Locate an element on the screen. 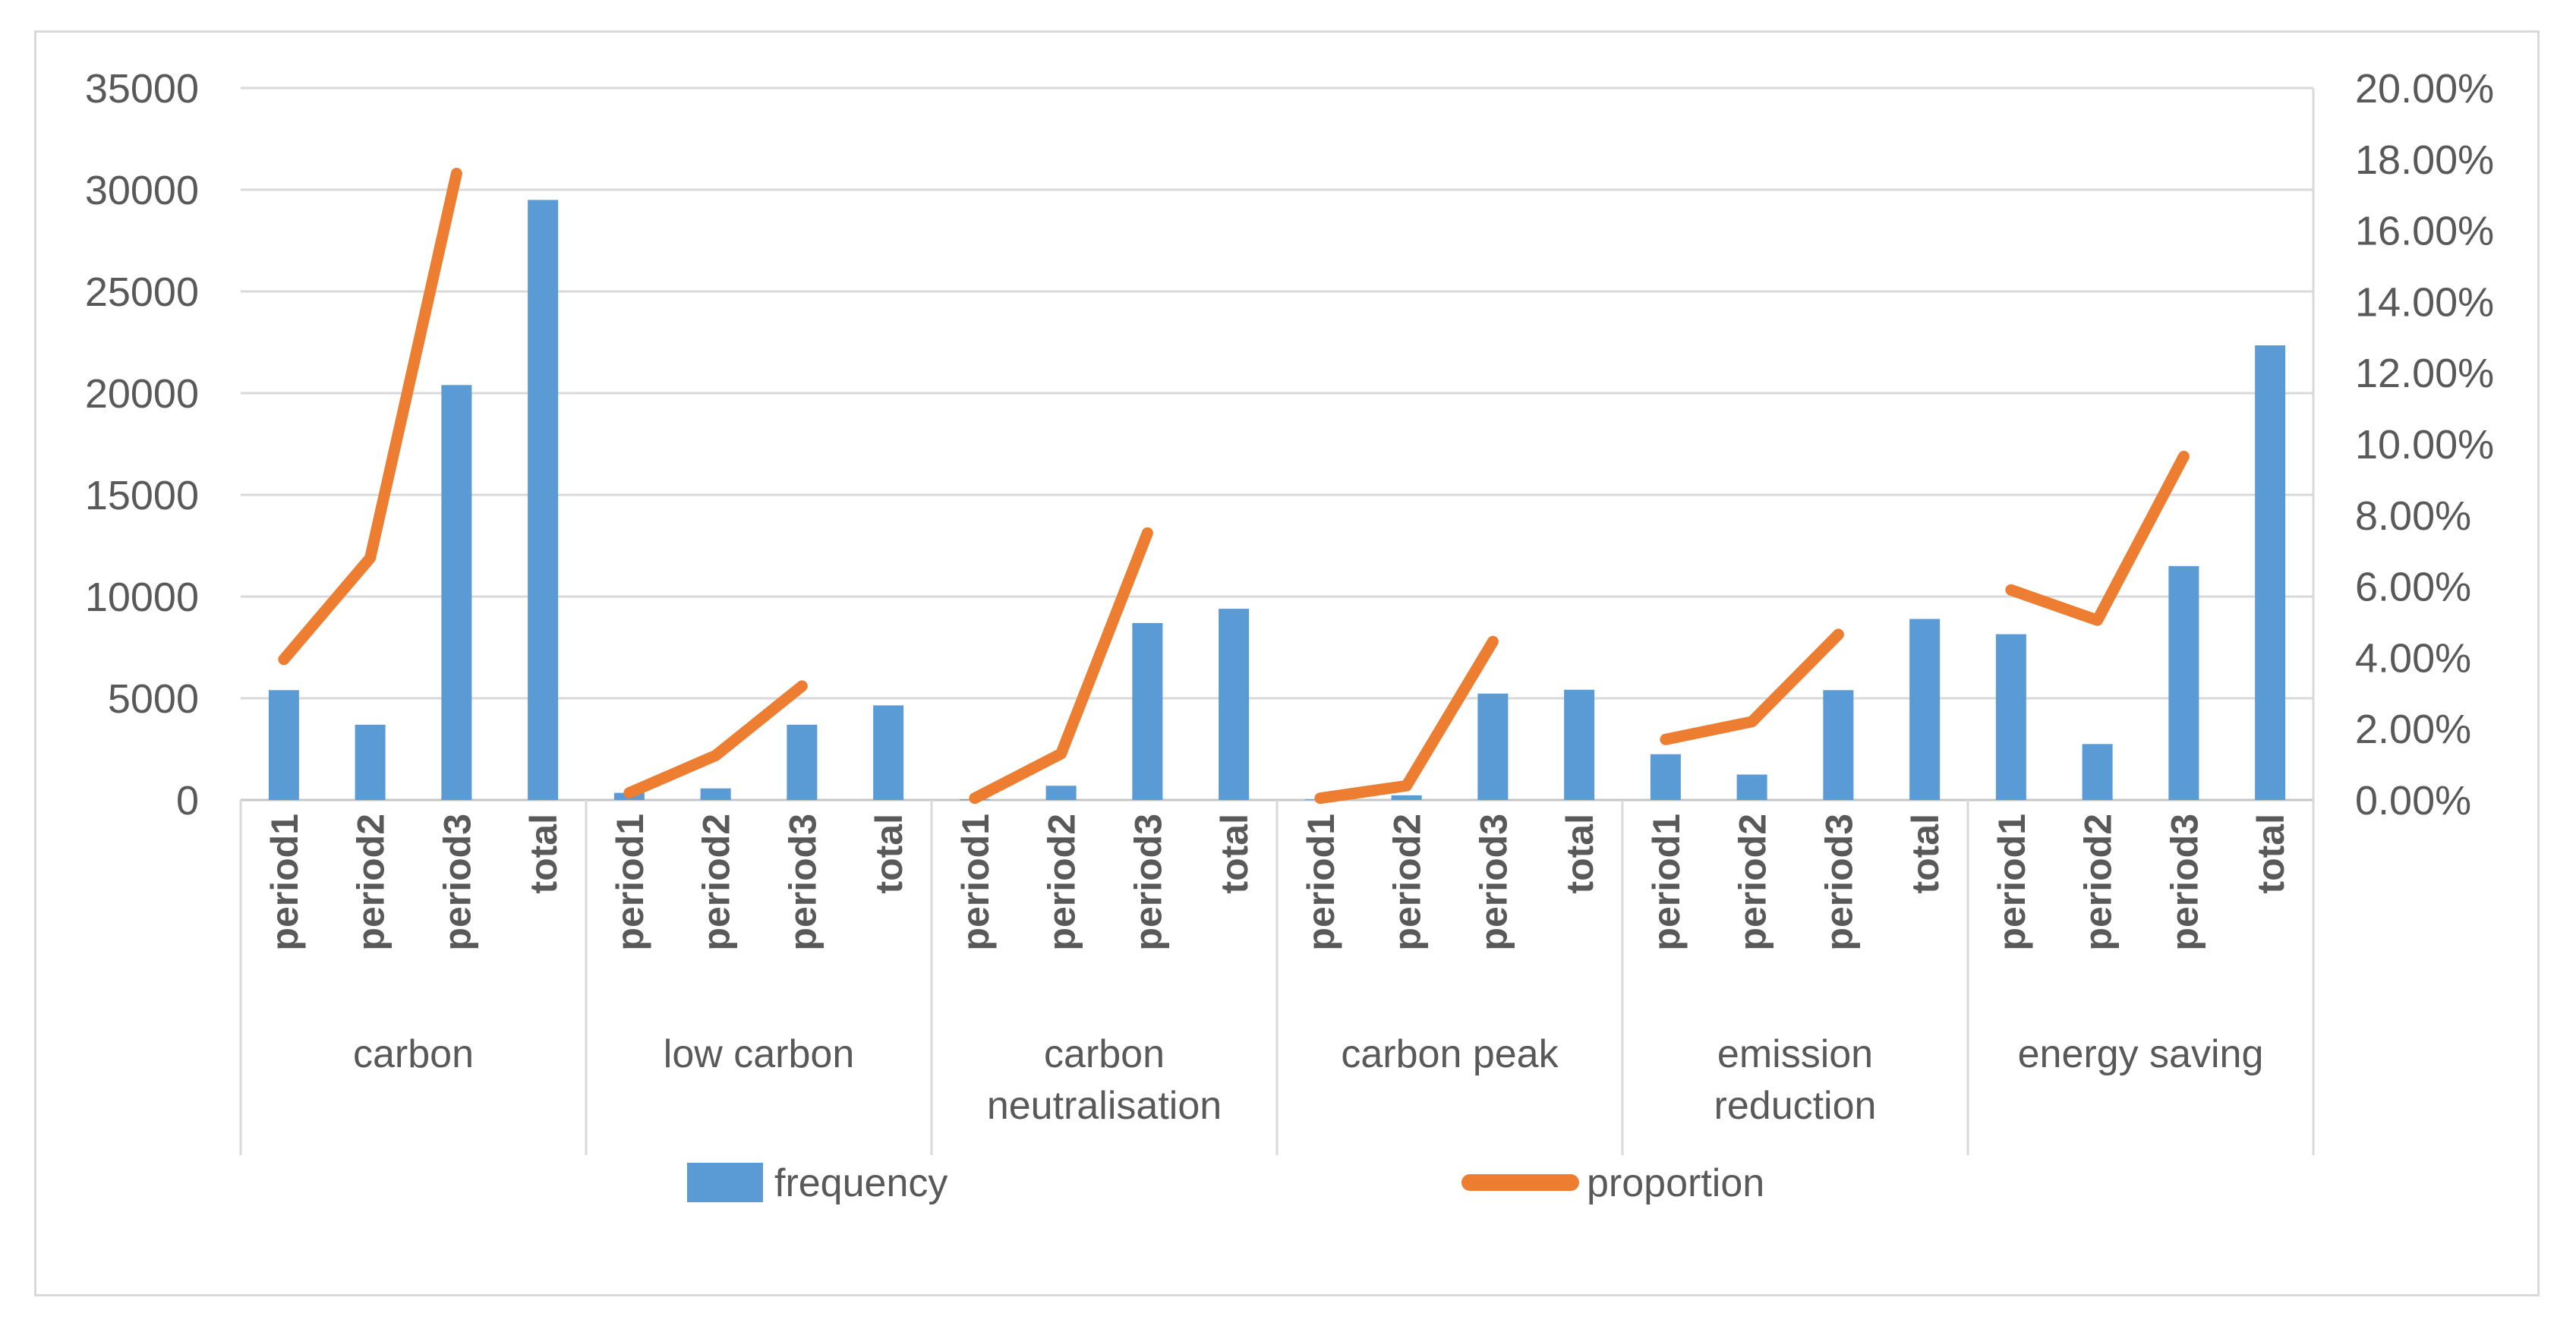 The width and height of the screenshot is (2576, 1329). legend-swatch-frequency is located at coordinates (725, 1182).